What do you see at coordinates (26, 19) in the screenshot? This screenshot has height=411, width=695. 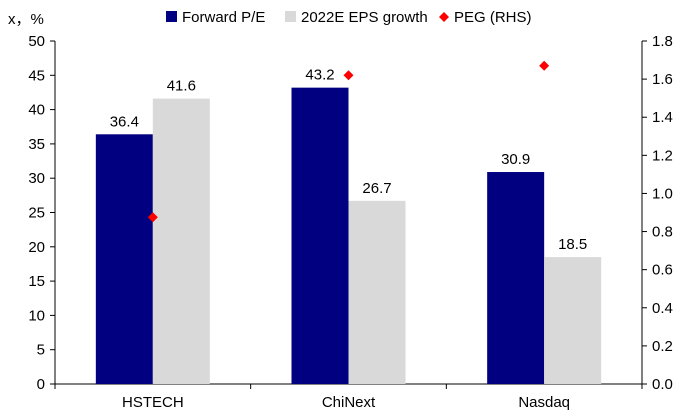 I see `left-axis-unit-label: x，%` at bounding box center [26, 19].